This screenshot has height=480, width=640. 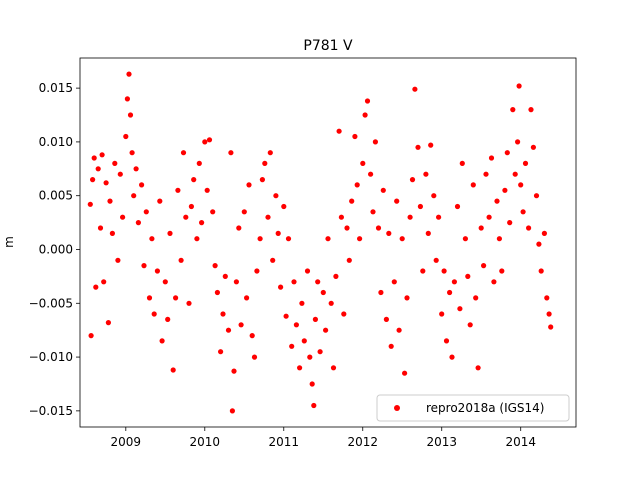 What do you see at coordinates (51, 303) in the screenshot?
I see `y-tick-label: −0.005` at bounding box center [51, 303].